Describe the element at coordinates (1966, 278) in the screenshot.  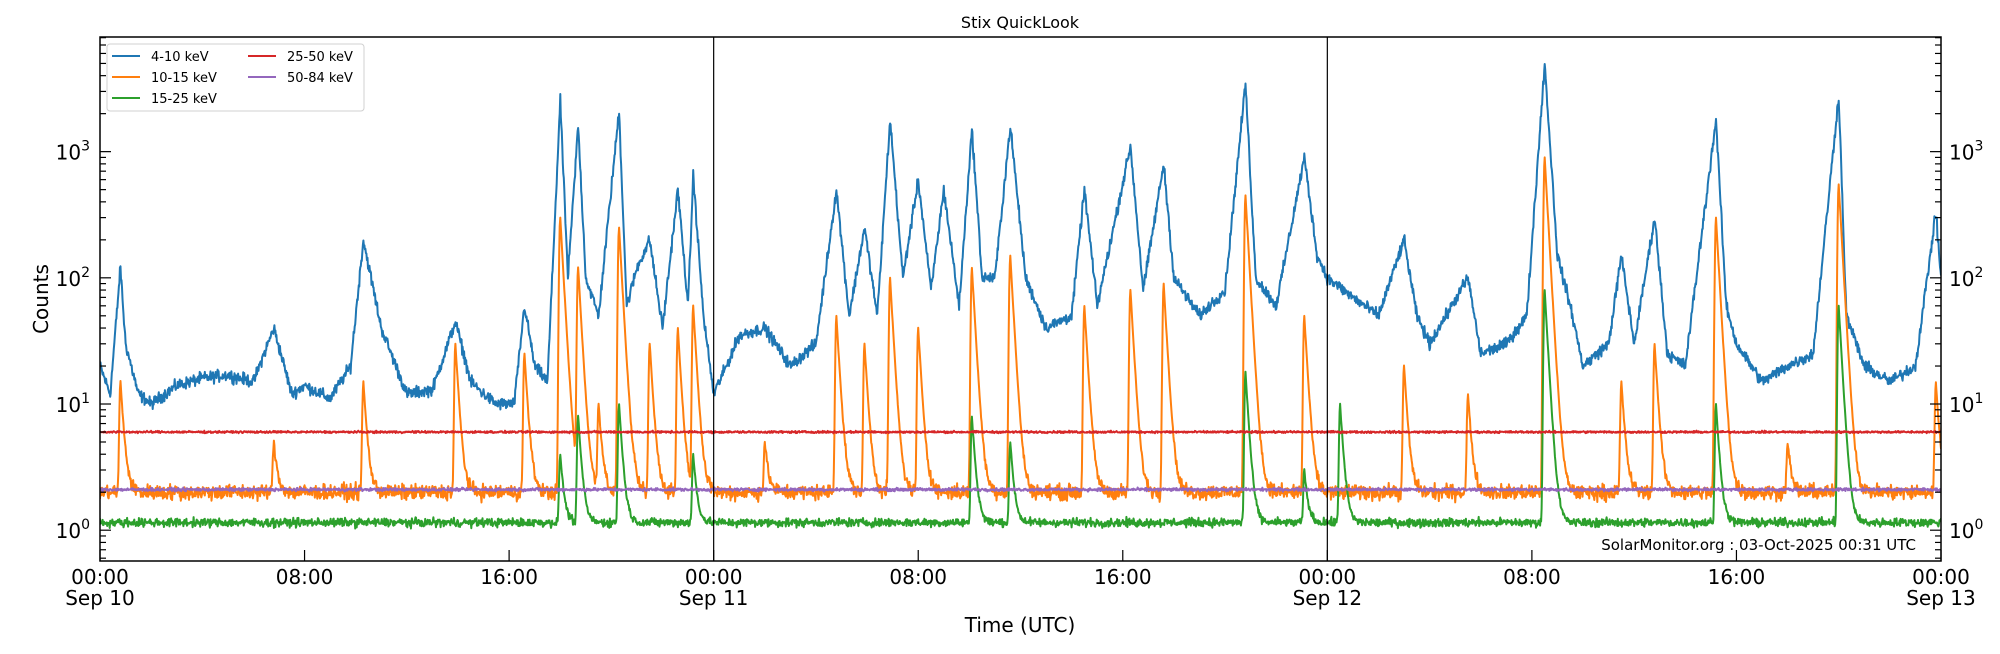
I see `y-tick-label-right: 10²` at that location.